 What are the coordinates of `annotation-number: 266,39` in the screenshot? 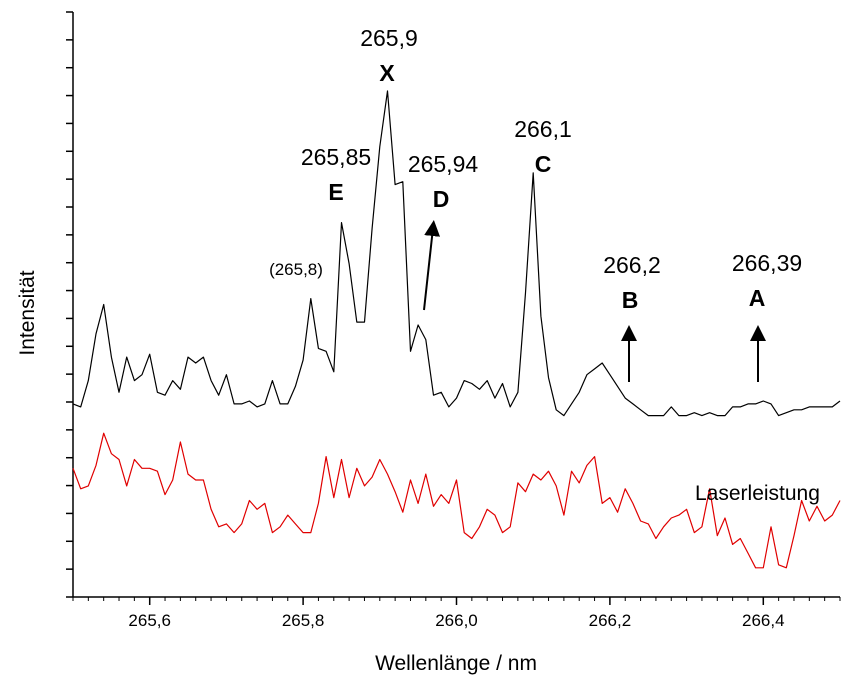 It's located at (767, 263).